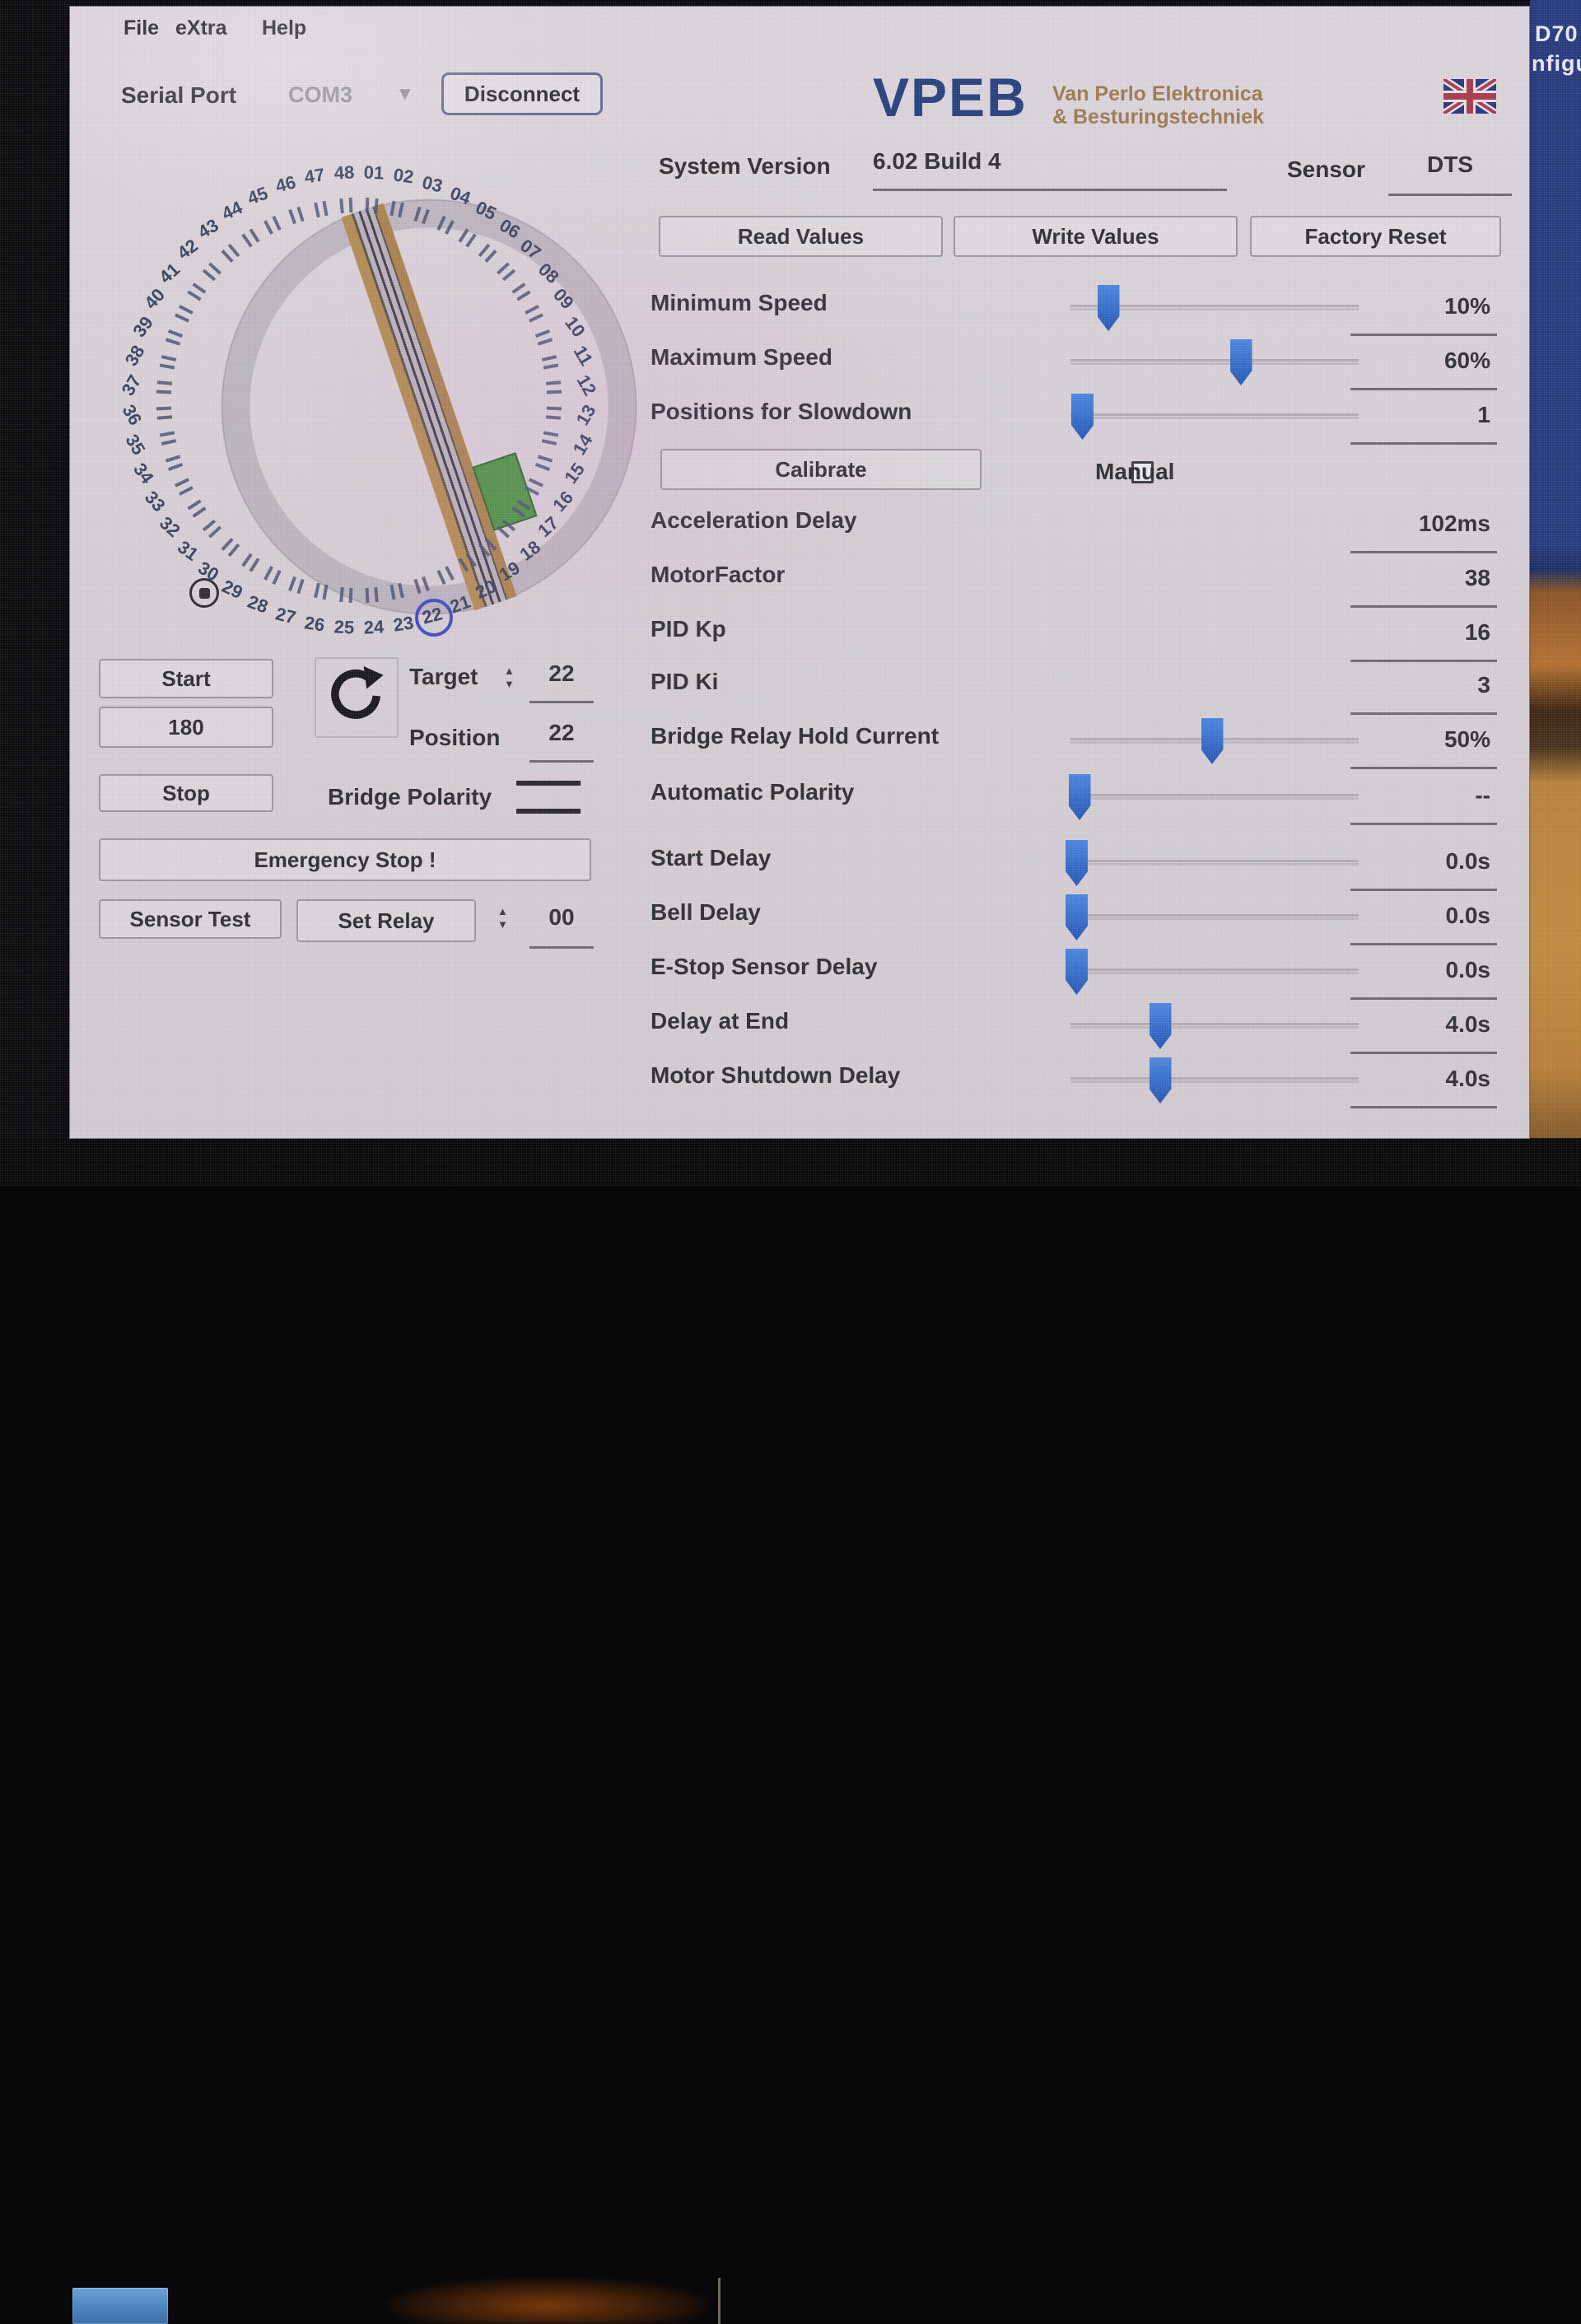 Image resolution: width=1581 pixels, height=2324 pixels. I want to click on slider-thumb-bridge-relay-hold-current, so click(1212, 741).